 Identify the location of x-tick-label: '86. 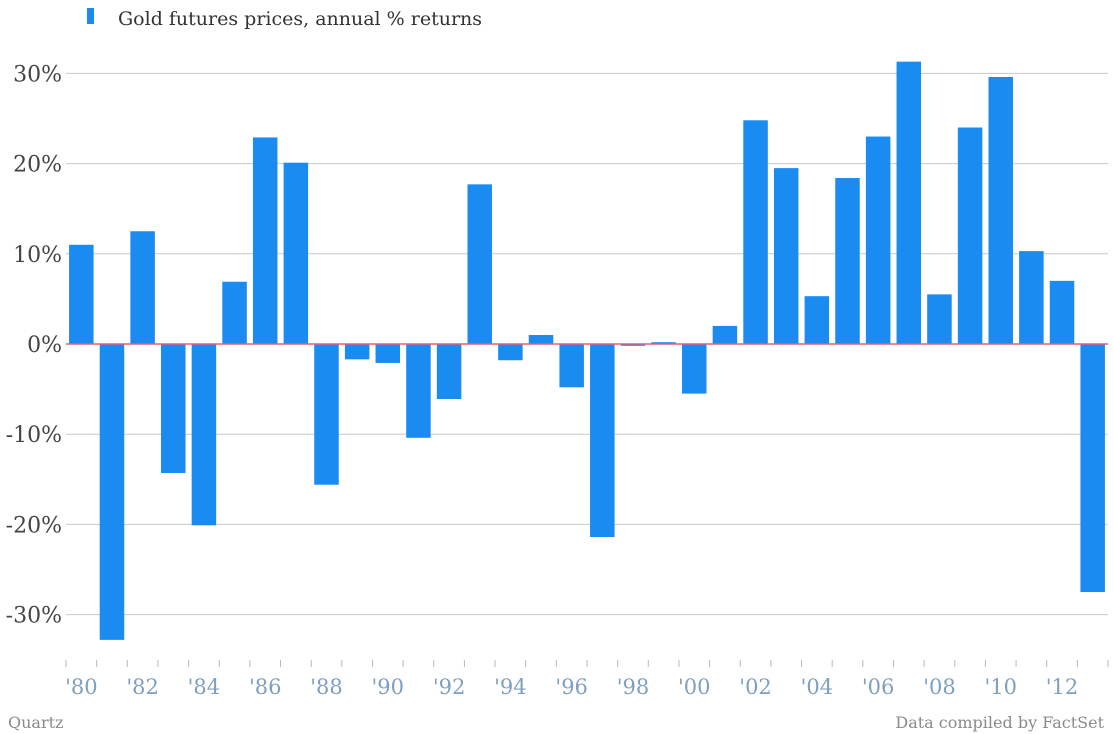
(265, 687).